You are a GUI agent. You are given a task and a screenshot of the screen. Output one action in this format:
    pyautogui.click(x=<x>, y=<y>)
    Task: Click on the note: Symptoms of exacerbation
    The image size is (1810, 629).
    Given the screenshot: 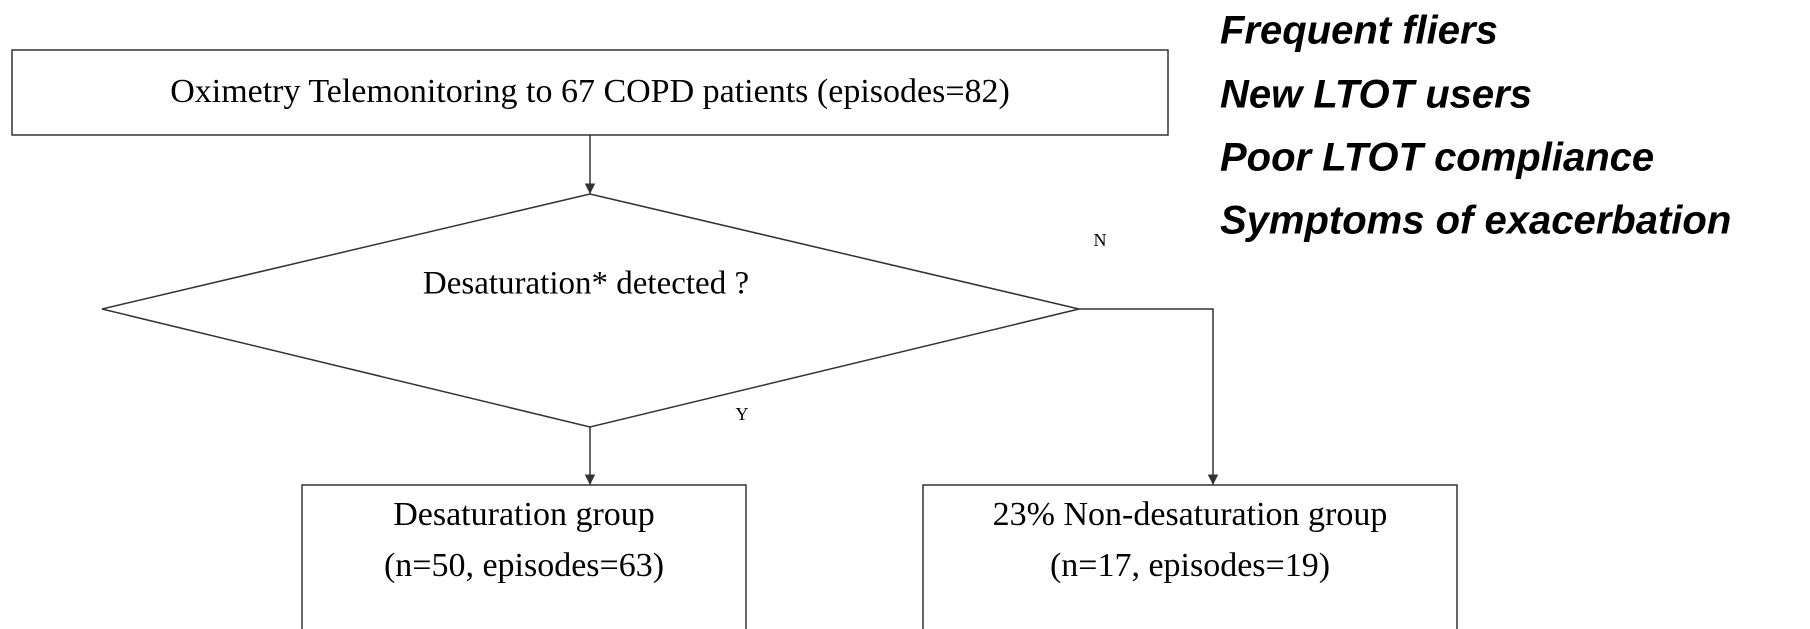 What is the action you would take?
    pyautogui.click(x=1475, y=221)
    